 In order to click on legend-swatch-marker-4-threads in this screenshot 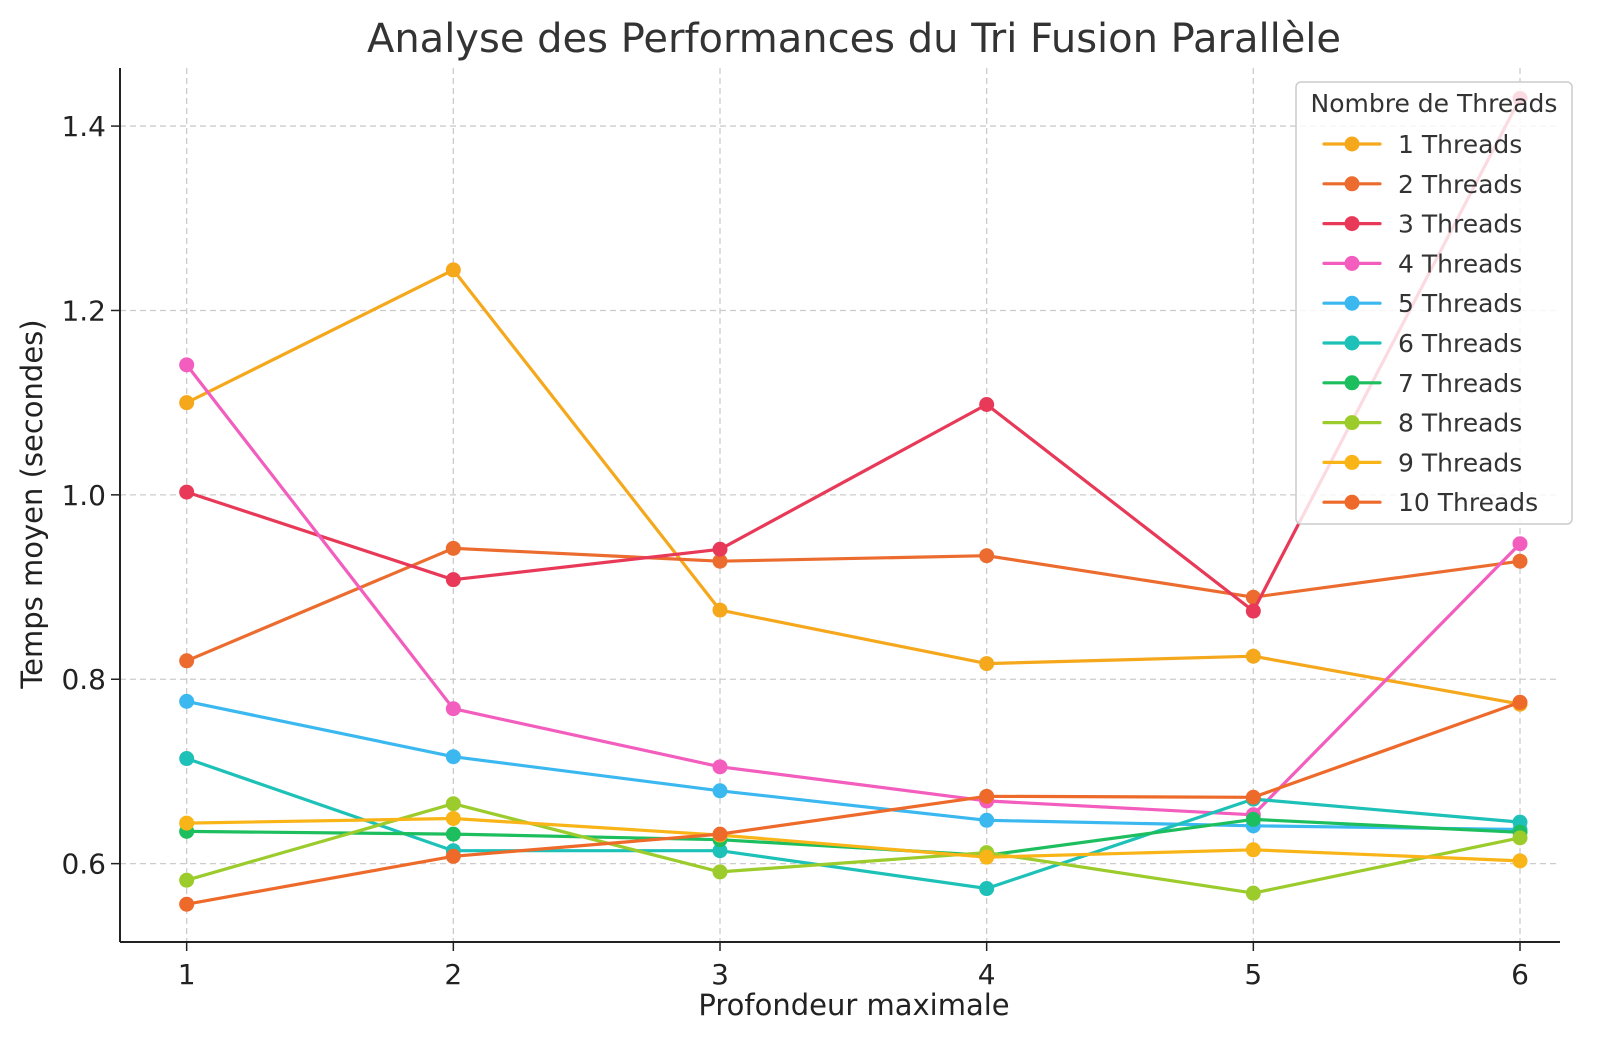, I will do `click(1352, 263)`.